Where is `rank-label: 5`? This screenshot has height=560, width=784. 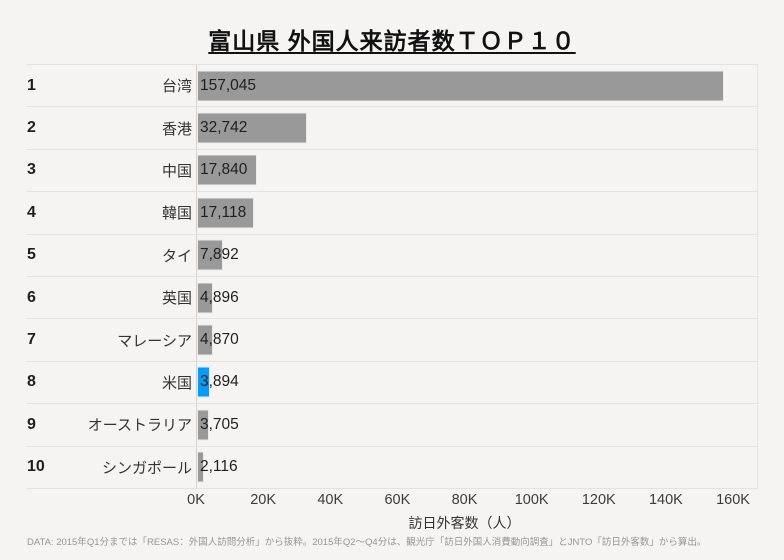
rank-label: 5 is located at coordinates (31, 255).